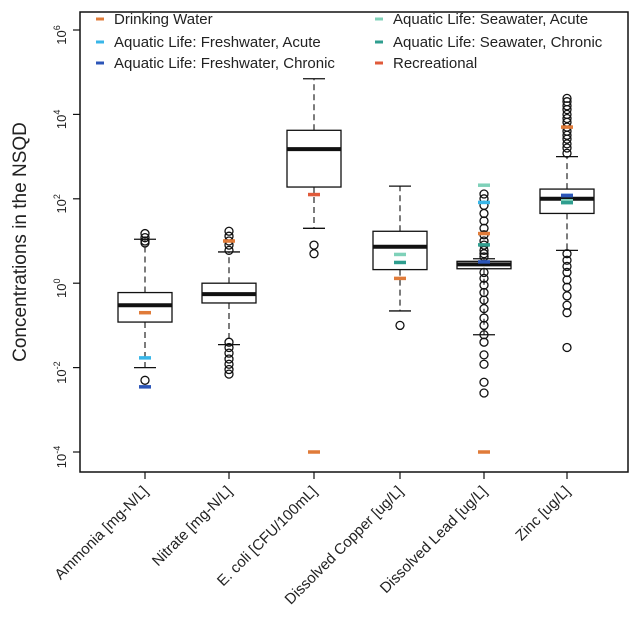  What do you see at coordinates (60, 457) in the screenshot?
I see `y-tick-label: 10-4` at bounding box center [60, 457].